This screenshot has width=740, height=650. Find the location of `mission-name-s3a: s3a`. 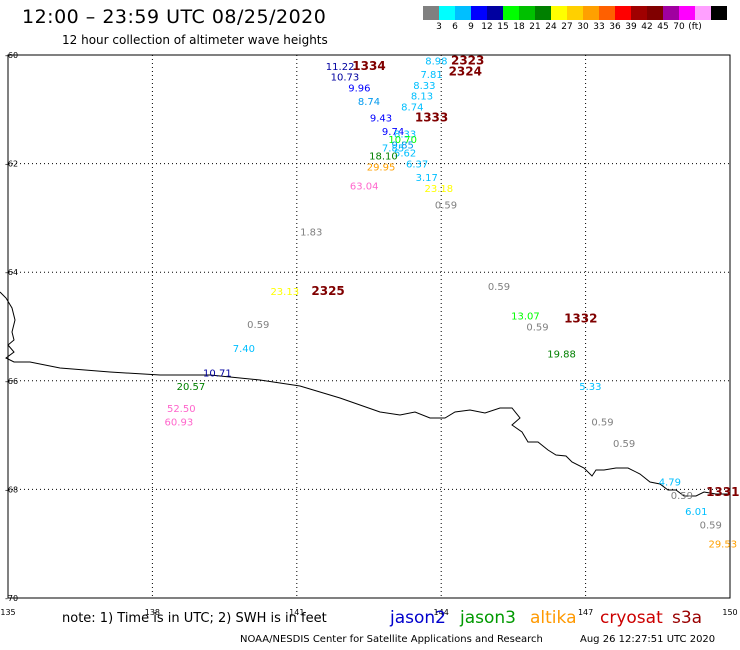

mission-name-s3a: s3a is located at coordinates (687, 618).